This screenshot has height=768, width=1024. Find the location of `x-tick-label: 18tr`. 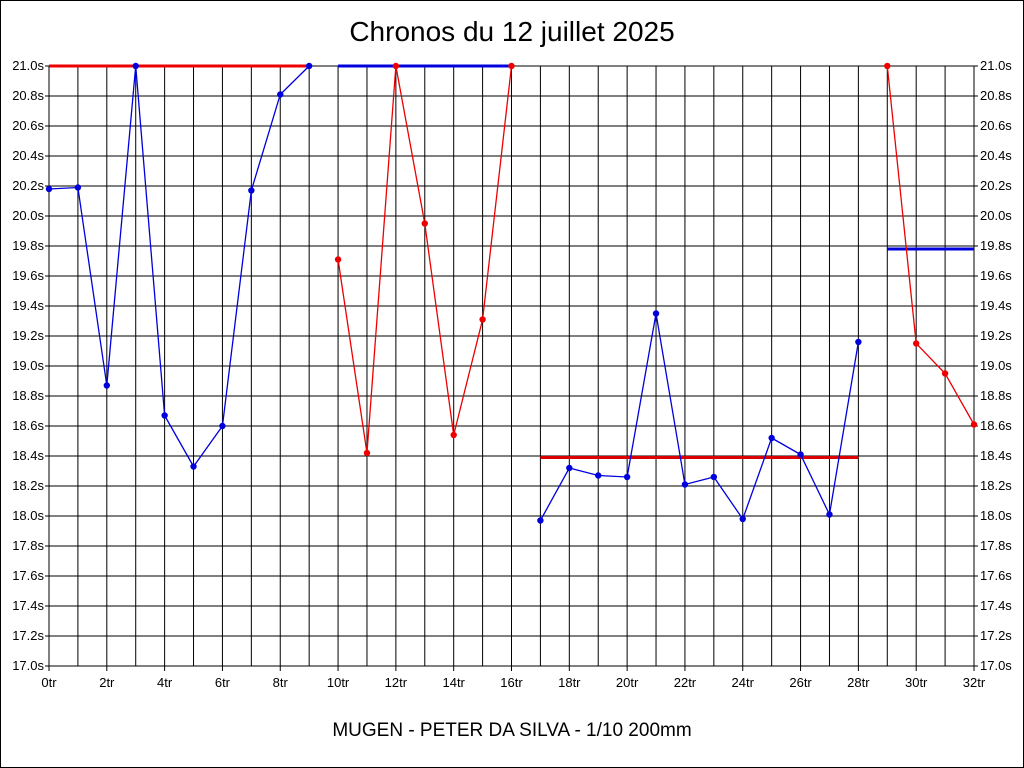

x-tick-label: 18tr is located at coordinates (569, 682).